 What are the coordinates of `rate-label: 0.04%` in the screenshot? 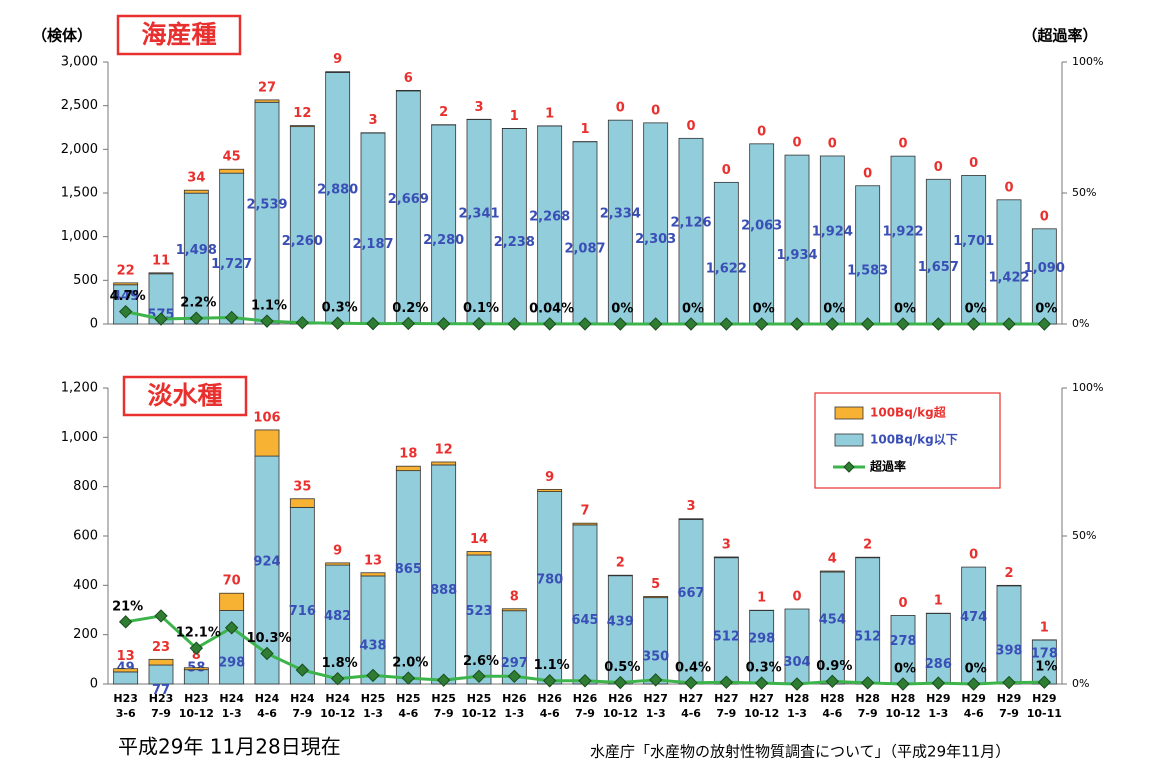 It's located at (551, 308).